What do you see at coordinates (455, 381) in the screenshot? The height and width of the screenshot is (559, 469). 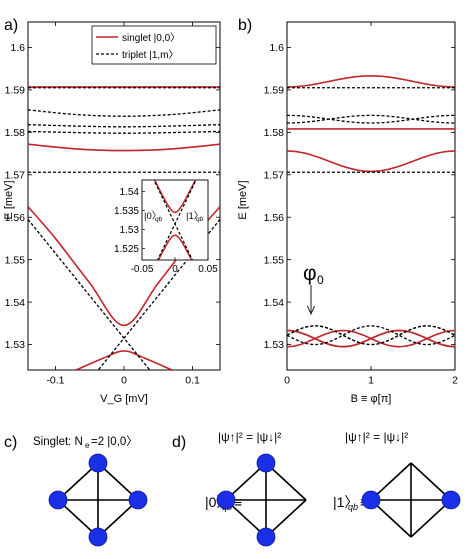 I see `chart-b-xtick-label: 2` at bounding box center [455, 381].